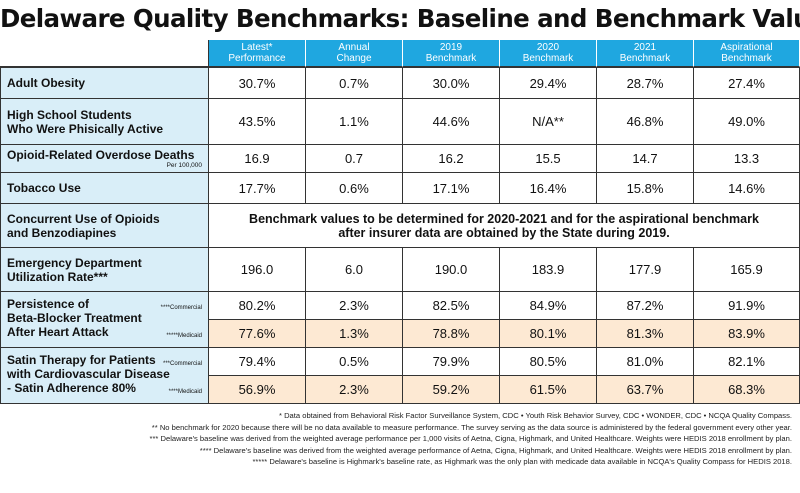  Describe the element at coordinates (451, 270) in the screenshot. I see `table-cell: 190.0` at that location.